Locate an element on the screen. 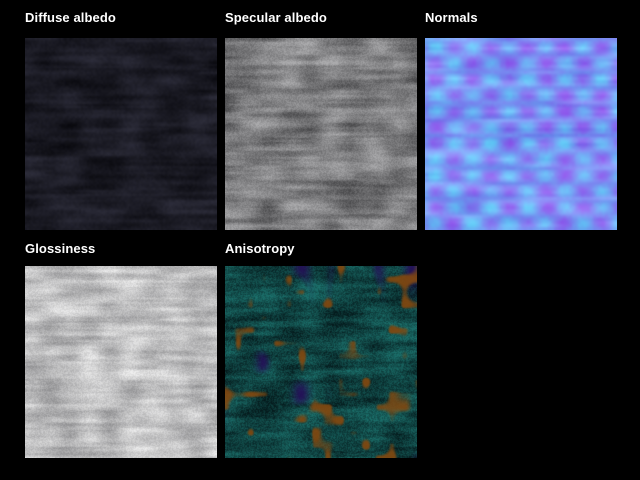  panel-specular-albedo: Specular albedo is located at coordinates (321, 120).